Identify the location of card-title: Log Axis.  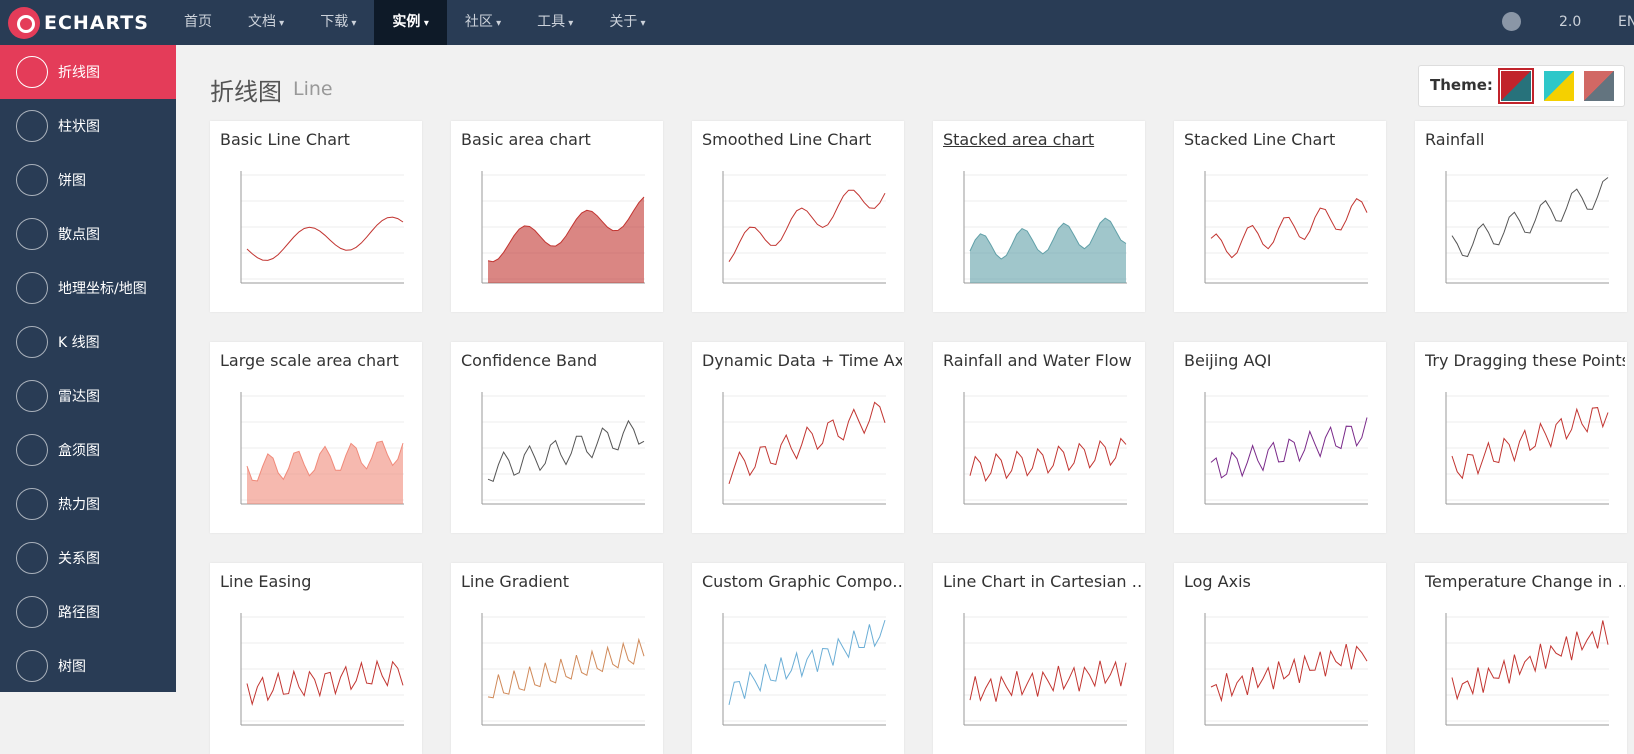
(1217, 581).